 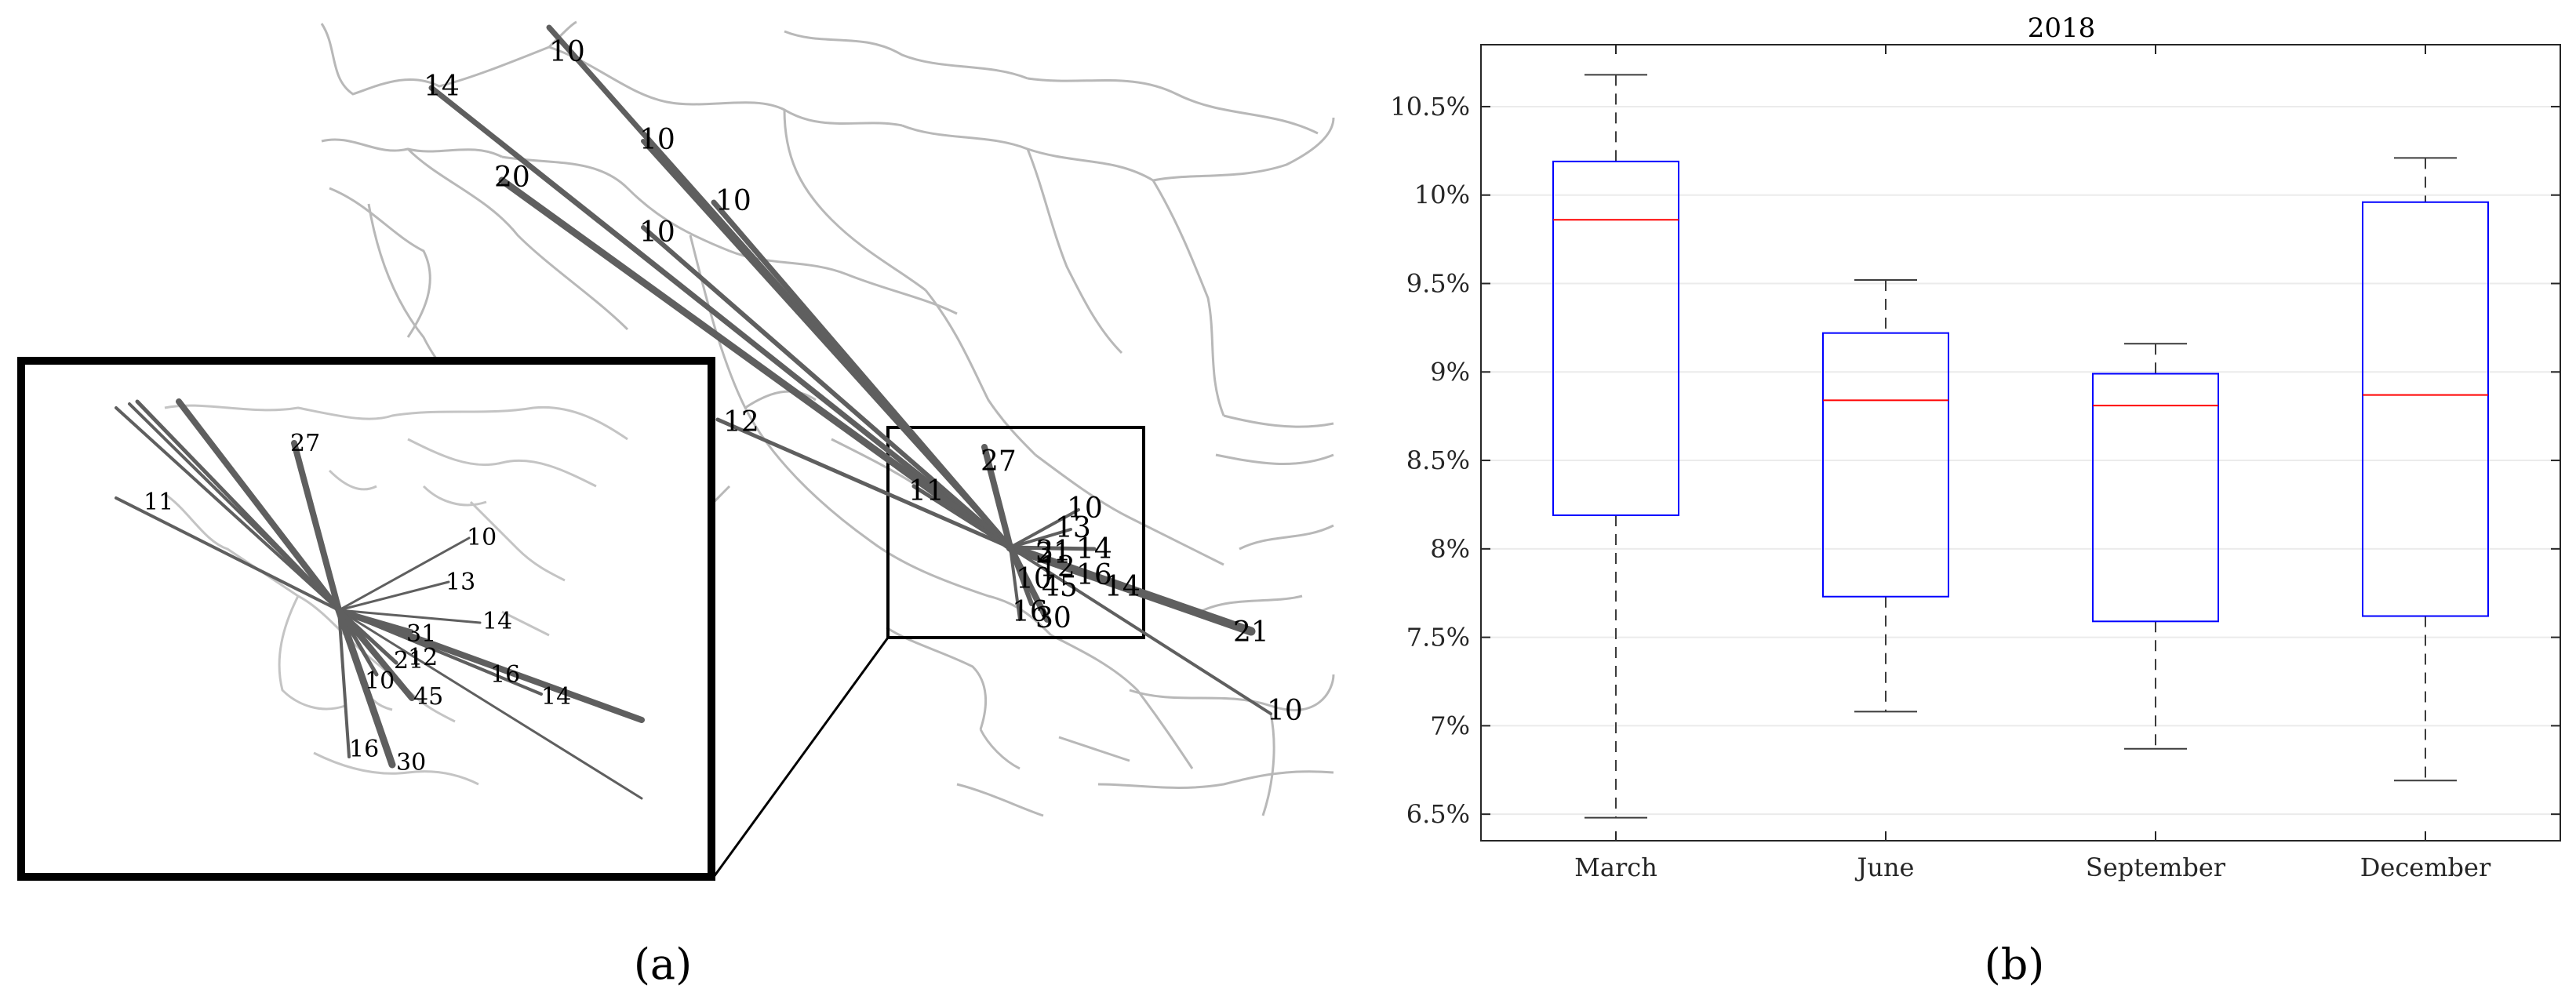 I want to click on y-tick-label: 10%, so click(x=1442, y=195).